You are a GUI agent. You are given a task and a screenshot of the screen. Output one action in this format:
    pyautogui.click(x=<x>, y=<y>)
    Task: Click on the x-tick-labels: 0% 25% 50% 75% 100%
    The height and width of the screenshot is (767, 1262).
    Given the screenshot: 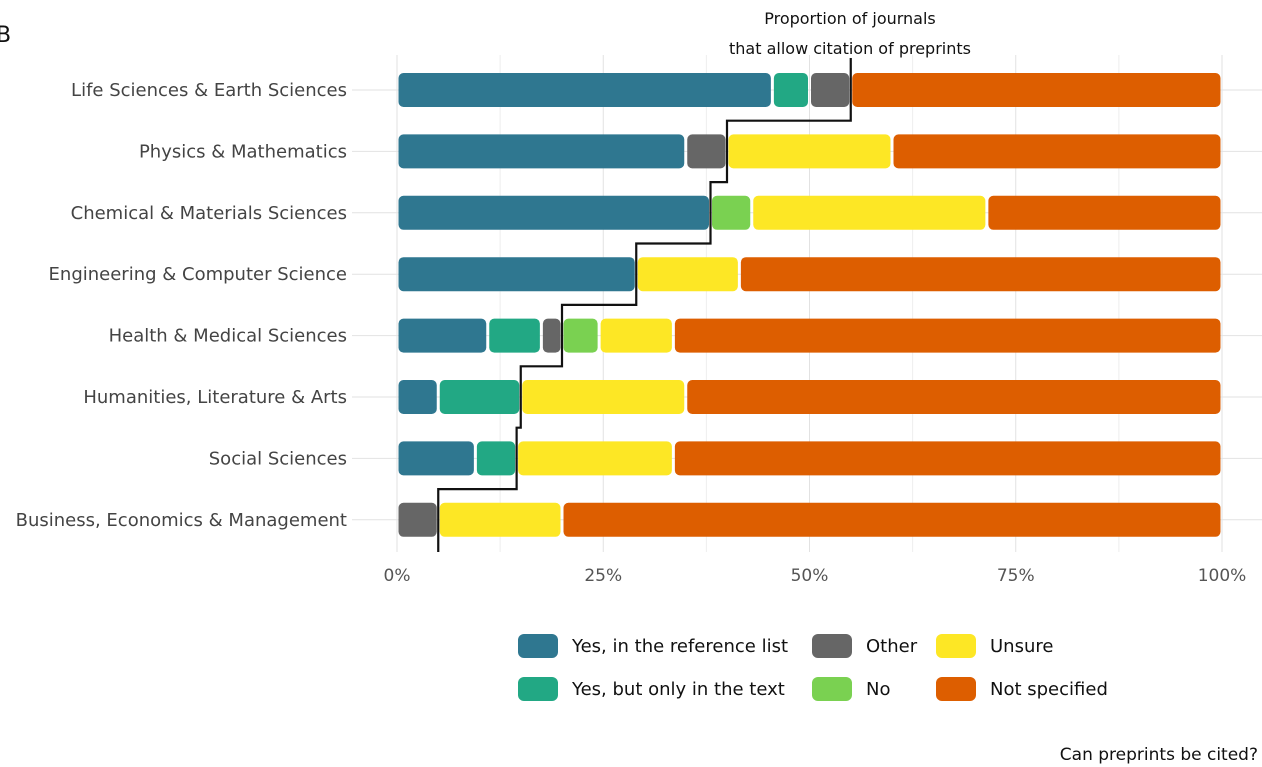 What is the action you would take?
    pyautogui.click(x=815, y=576)
    